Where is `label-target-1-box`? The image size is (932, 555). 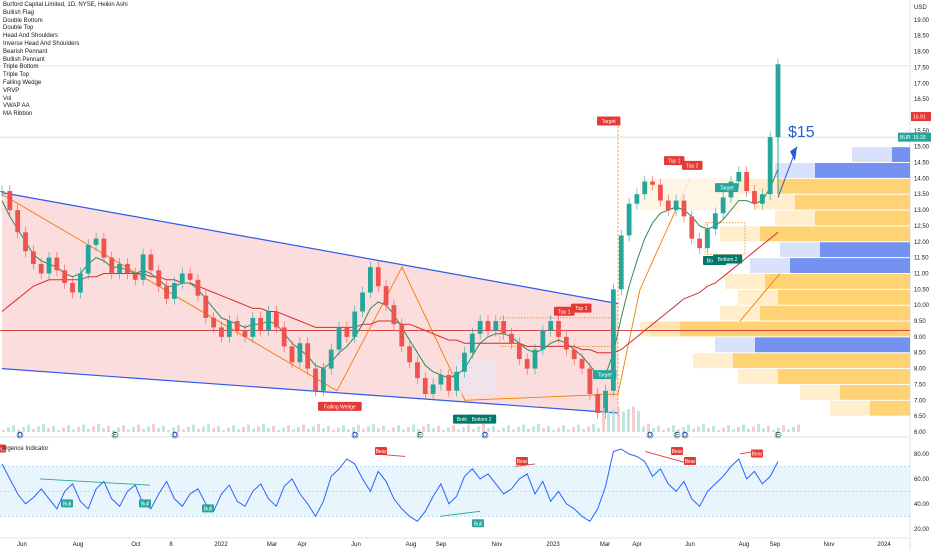
label-target-1-box is located at coordinates (609, 121).